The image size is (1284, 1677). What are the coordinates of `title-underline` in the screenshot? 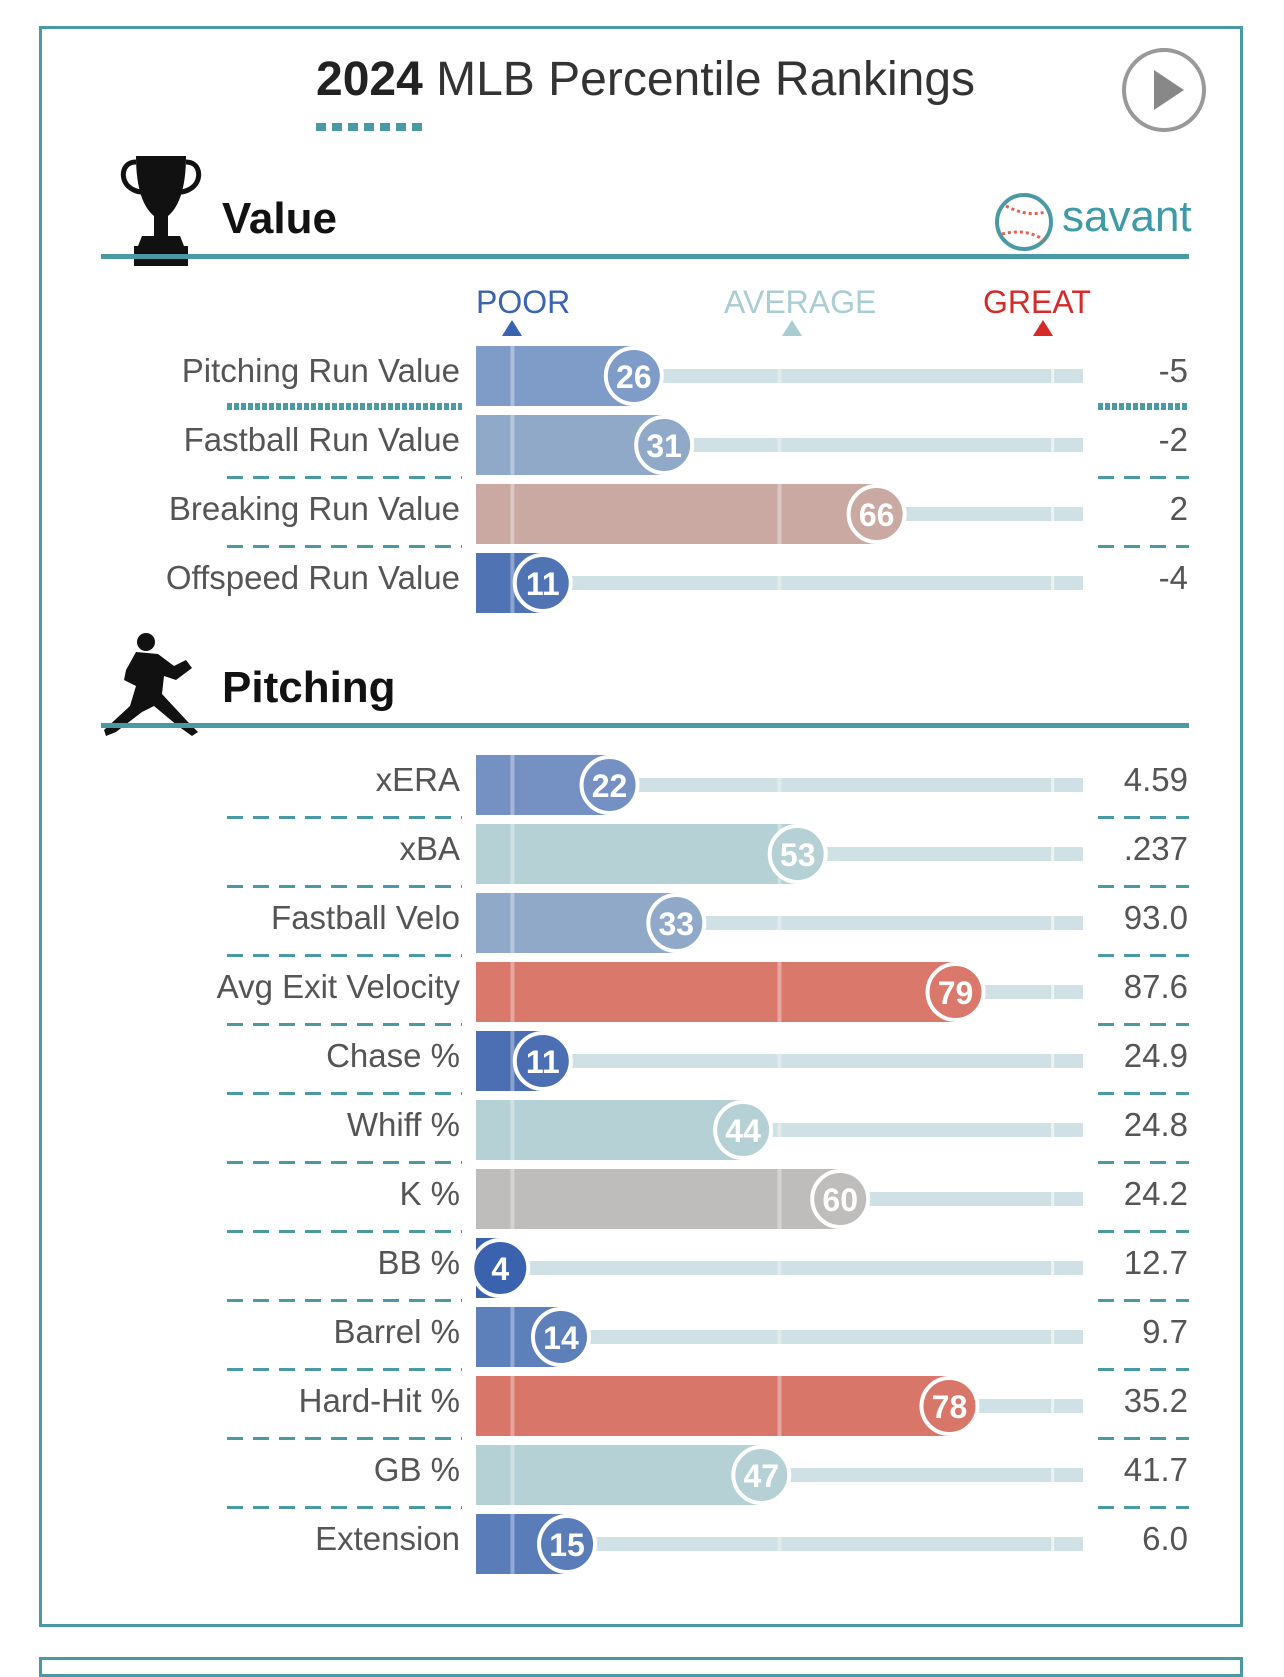 It's located at (371, 127).